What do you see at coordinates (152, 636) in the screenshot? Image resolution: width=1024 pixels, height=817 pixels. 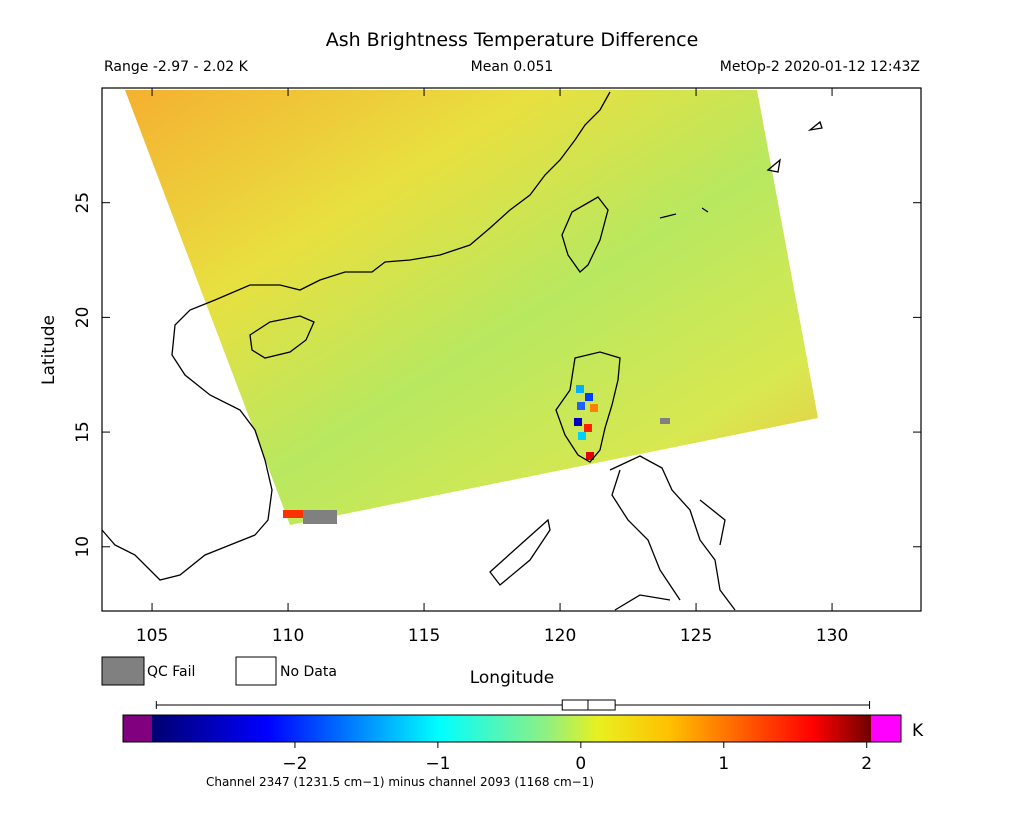 I see `x-tick-label: 105` at bounding box center [152, 636].